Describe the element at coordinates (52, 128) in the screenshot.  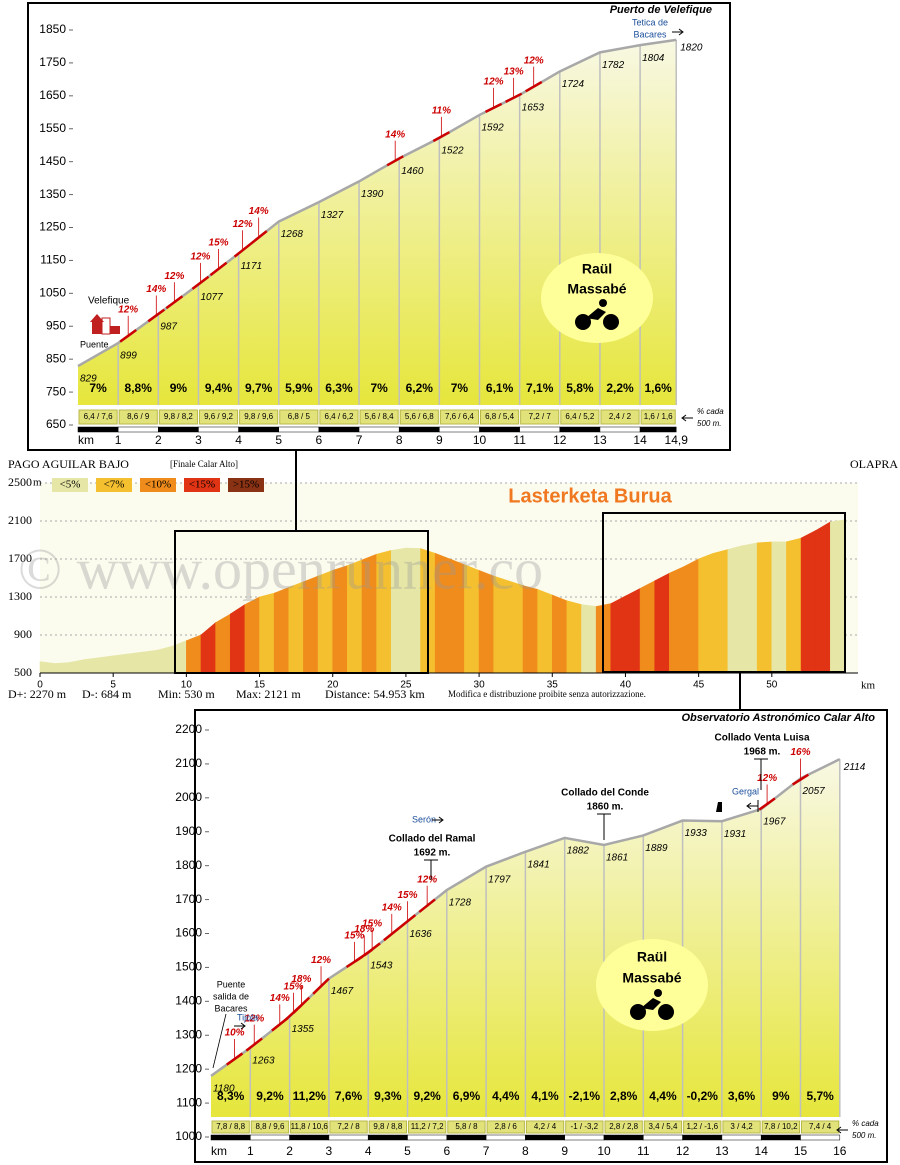
I see `y-tick-label: 1550` at that location.